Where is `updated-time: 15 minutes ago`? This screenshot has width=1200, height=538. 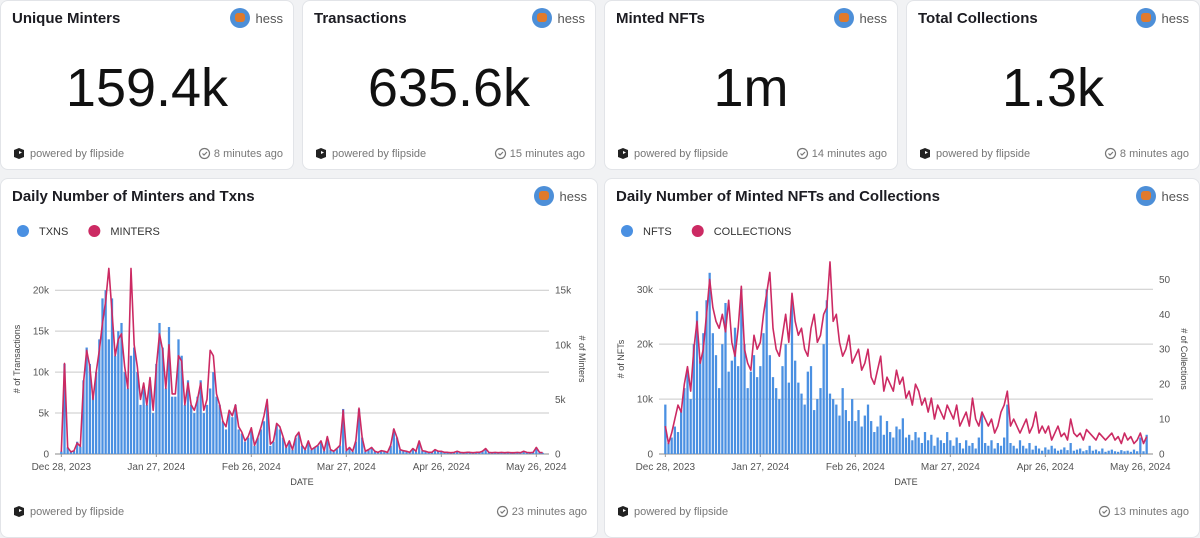 updated-time: 15 minutes ago is located at coordinates (547, 153).